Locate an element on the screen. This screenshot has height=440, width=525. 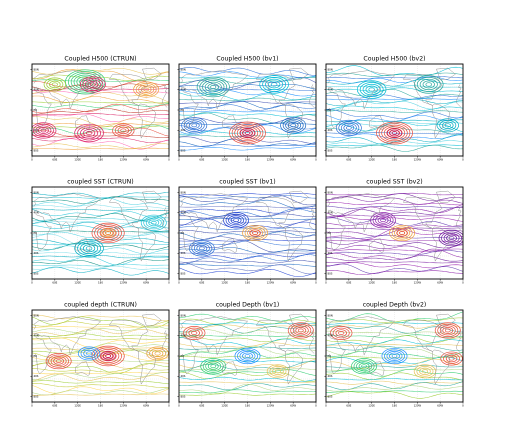
panel-title: coupled SST (bv2) is located at coordinates (394, 182).